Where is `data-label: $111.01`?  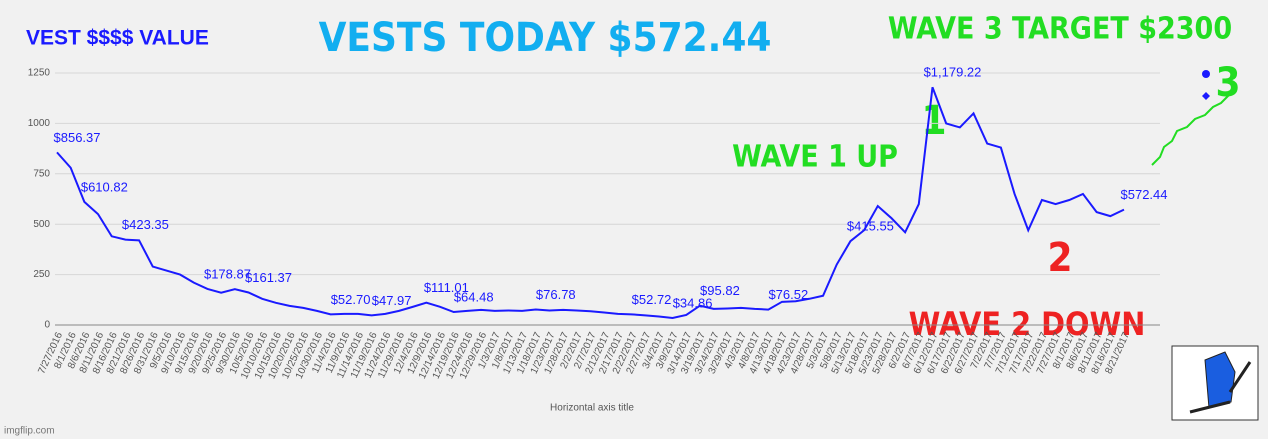
data-label: $111.01 is located at coordinates (446, 287).